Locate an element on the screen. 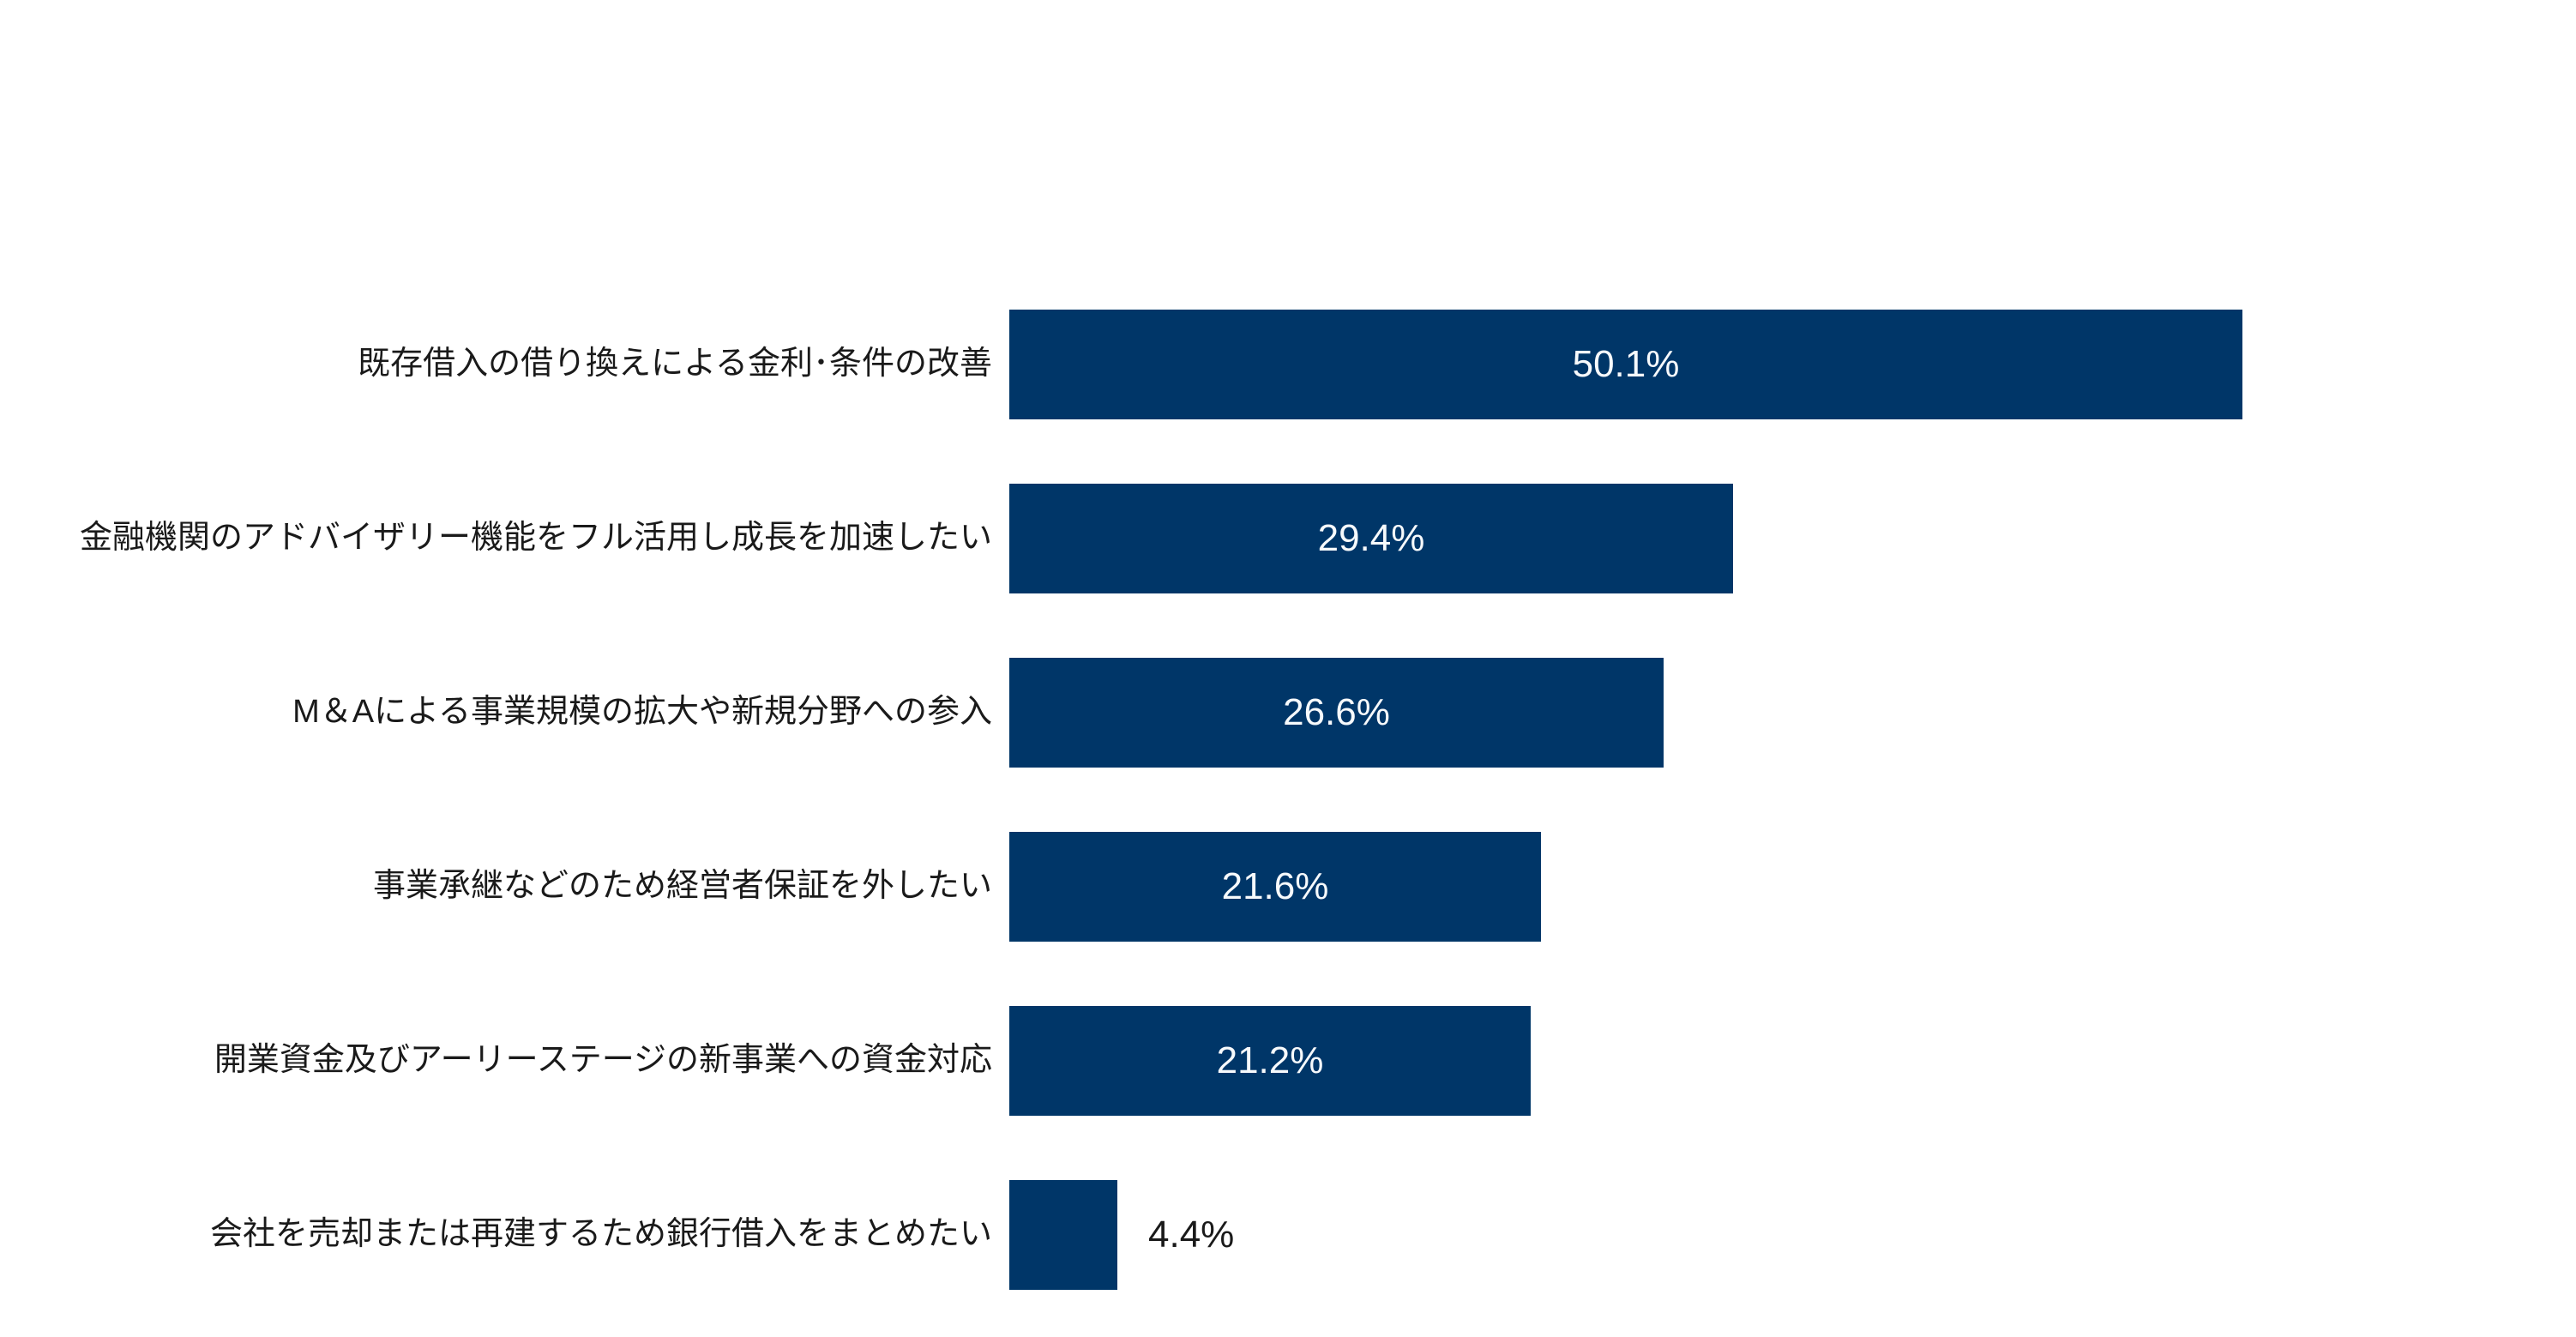 The image size is (2576, 1337). bar-row: M＆Aによる事業規模の拡大や新規分野への参入 26.6% is located at coordinates (1288, 713).